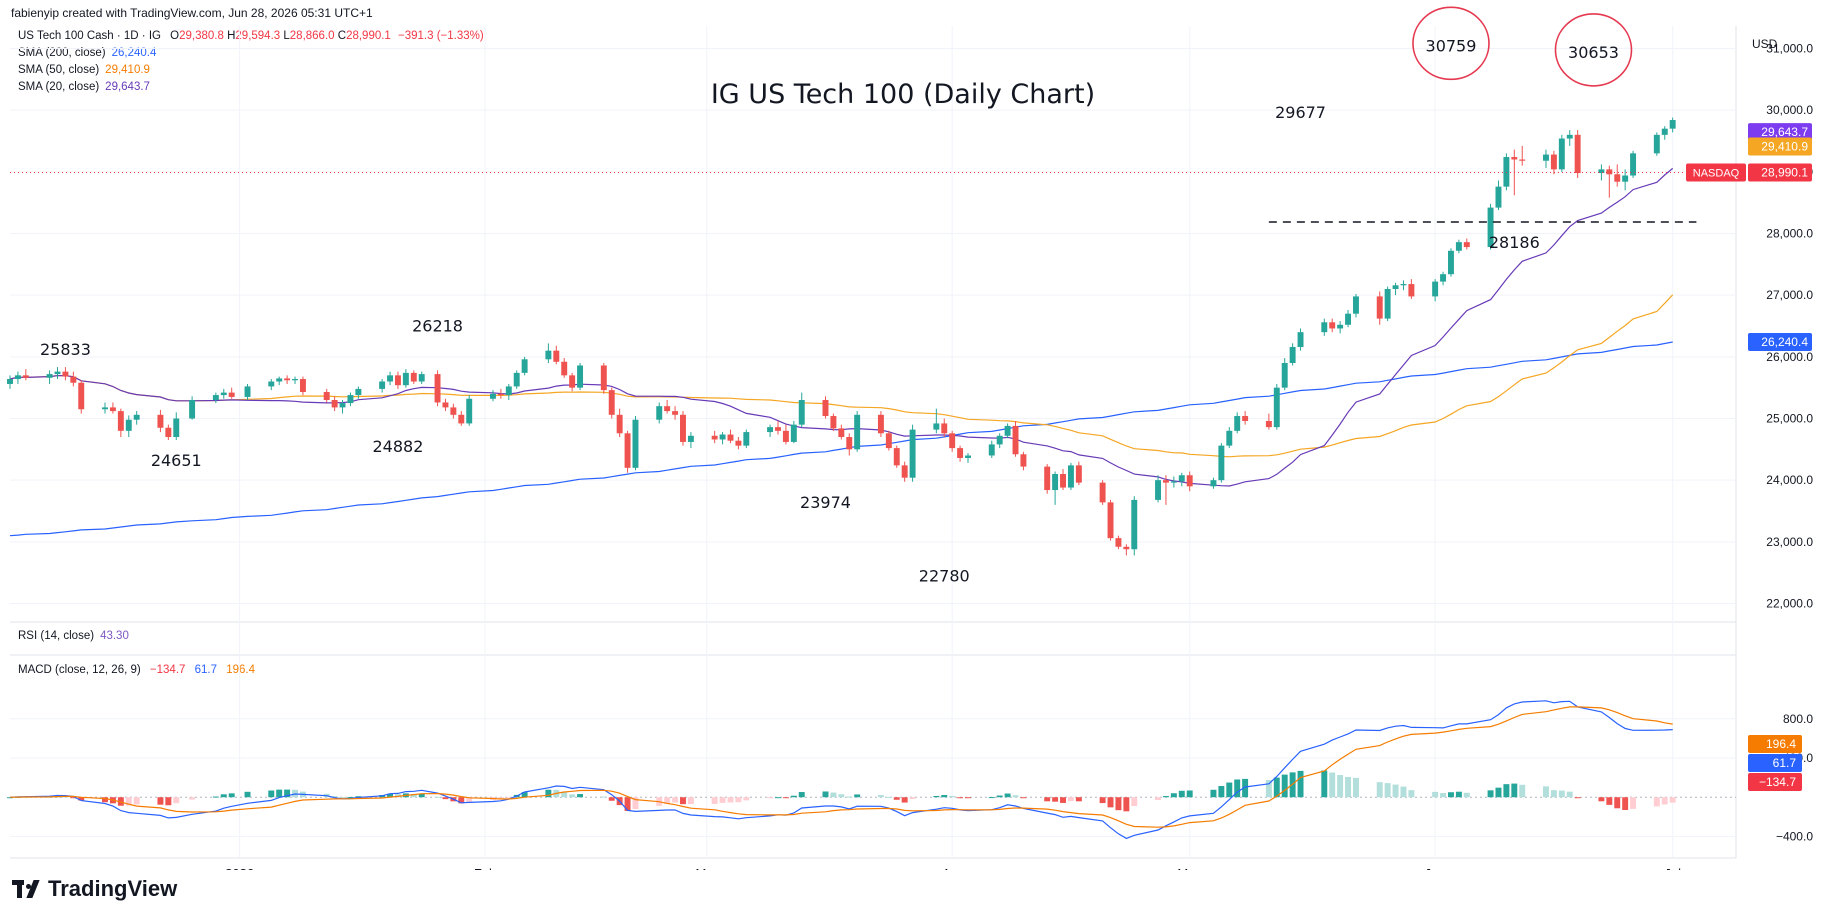 The height and width of the screenshot is (920, 1827). What do you see at coordinates (871, 770) in the screenshot?
I see `macd-pane` at bounding box center [871, 770].